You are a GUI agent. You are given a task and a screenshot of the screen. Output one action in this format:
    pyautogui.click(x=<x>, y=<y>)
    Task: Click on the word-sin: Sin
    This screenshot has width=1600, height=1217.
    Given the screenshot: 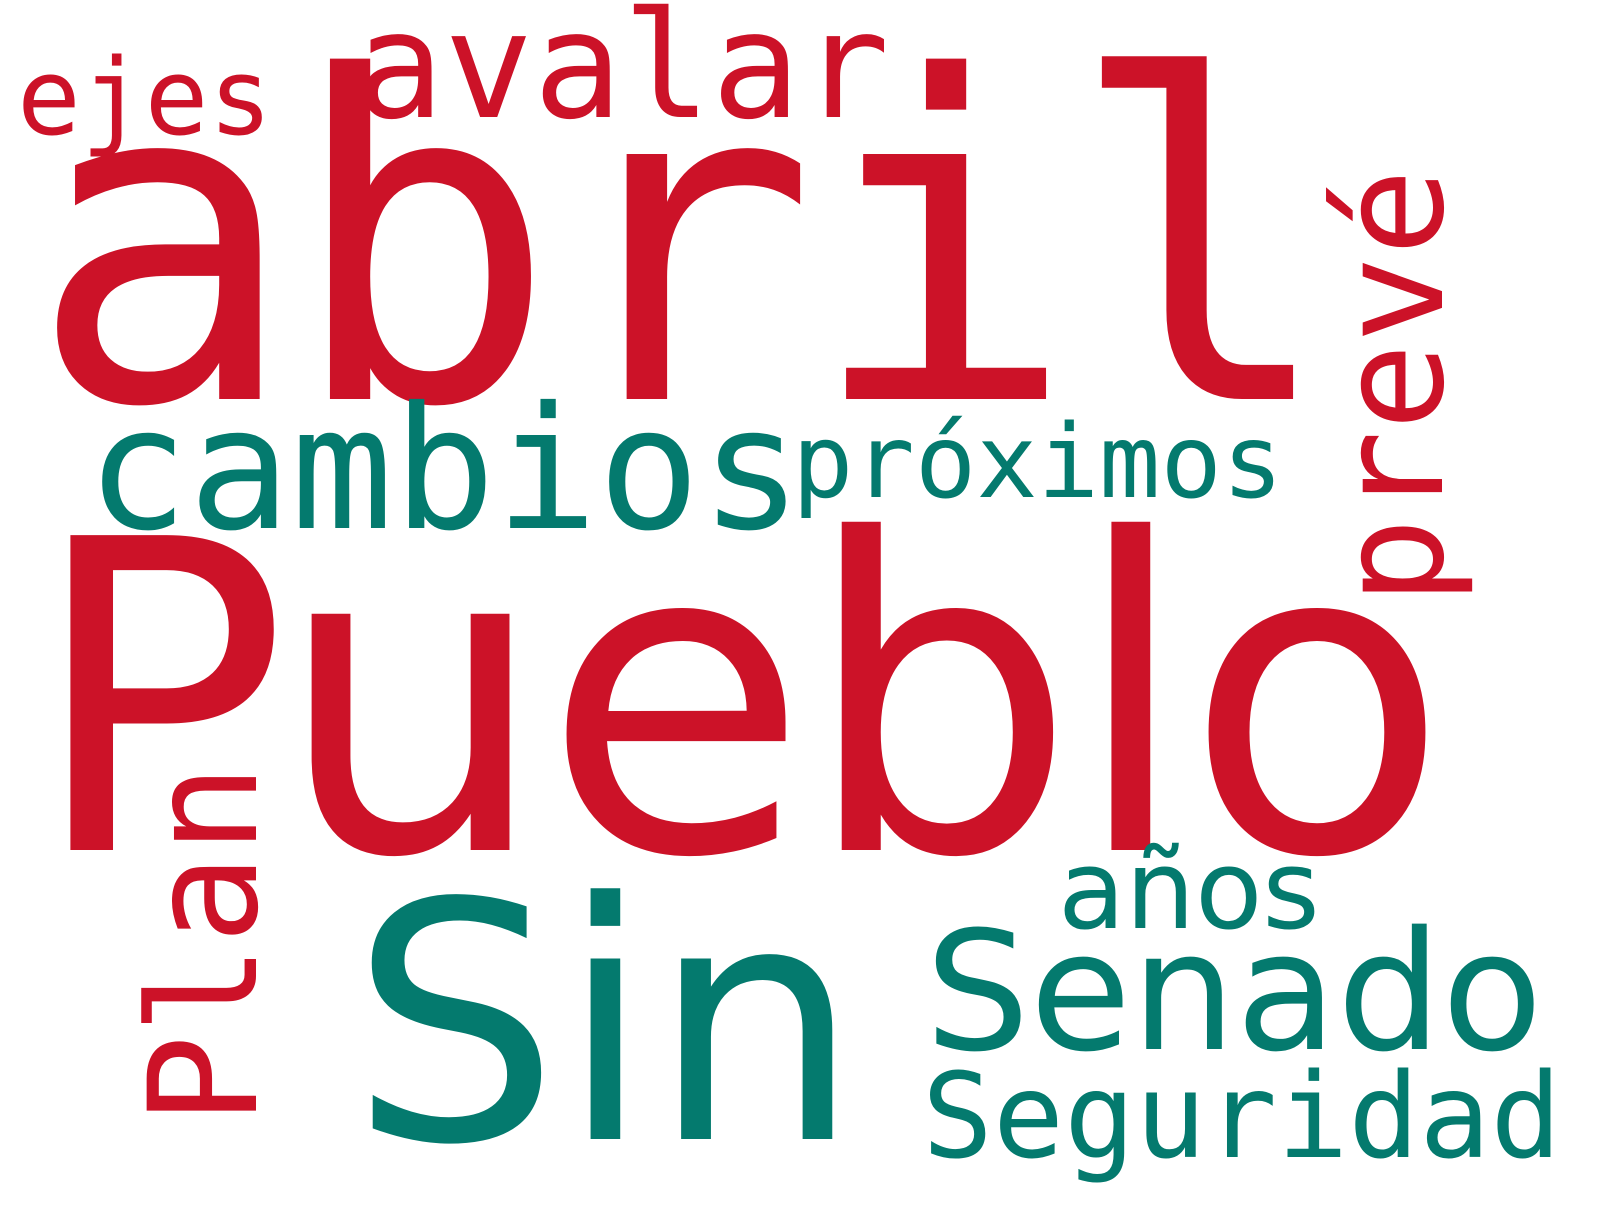 What is the action you would take?
    pyautogui.click(x=605, y=1025)
    